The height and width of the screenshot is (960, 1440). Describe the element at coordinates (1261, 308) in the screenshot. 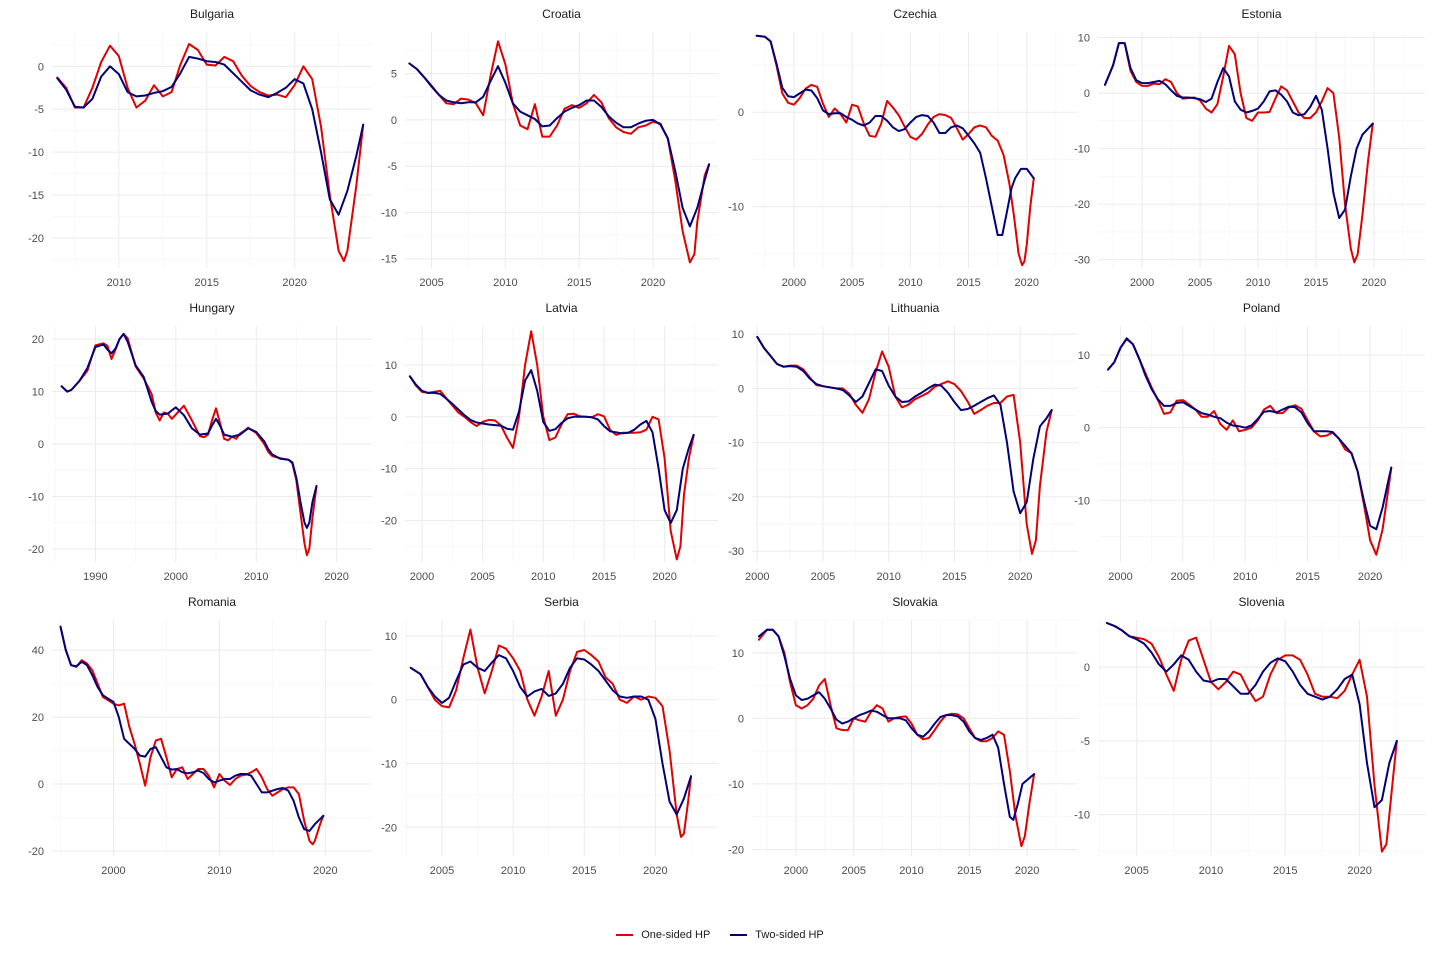

I see `panel-title-poland: Poland` at that location.